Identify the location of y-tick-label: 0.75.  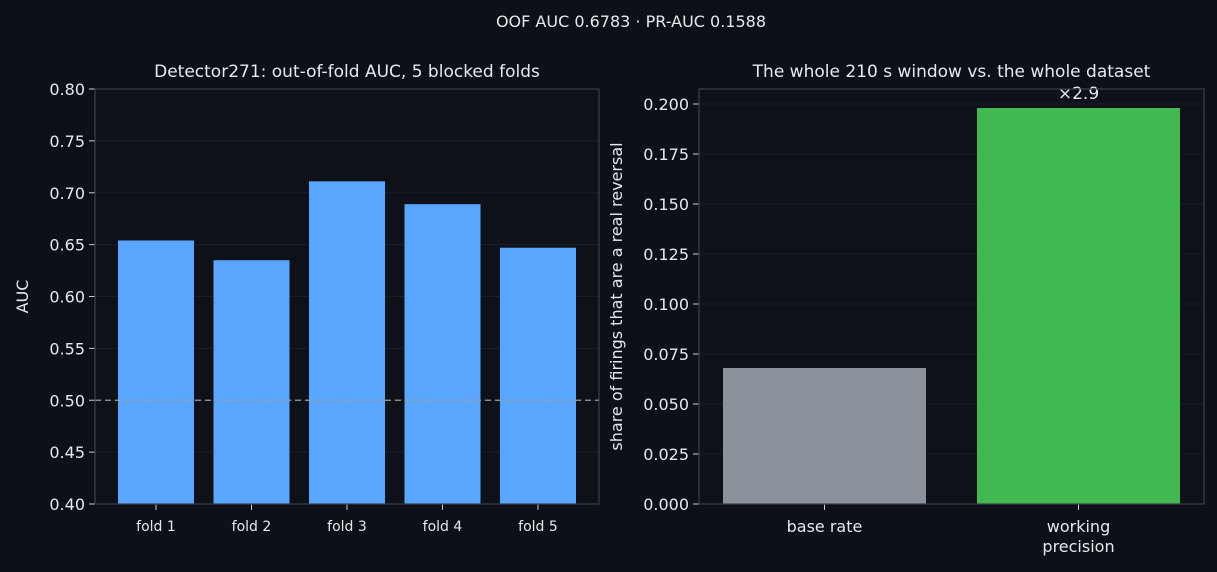
(67, 141).